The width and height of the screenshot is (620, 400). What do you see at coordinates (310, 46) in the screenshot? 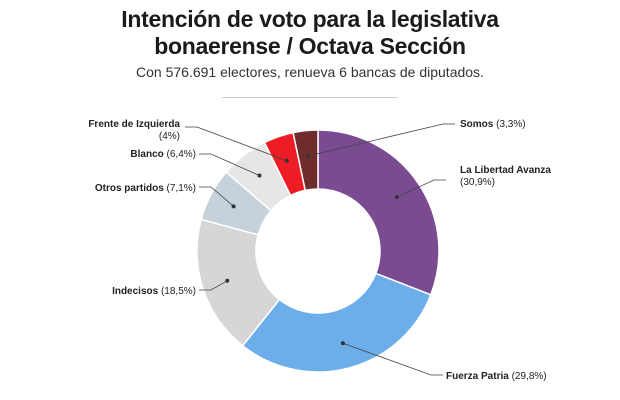
I see `chart-title-line-2: bonaerense / Octava Sección` at bounding box center [310, 46].